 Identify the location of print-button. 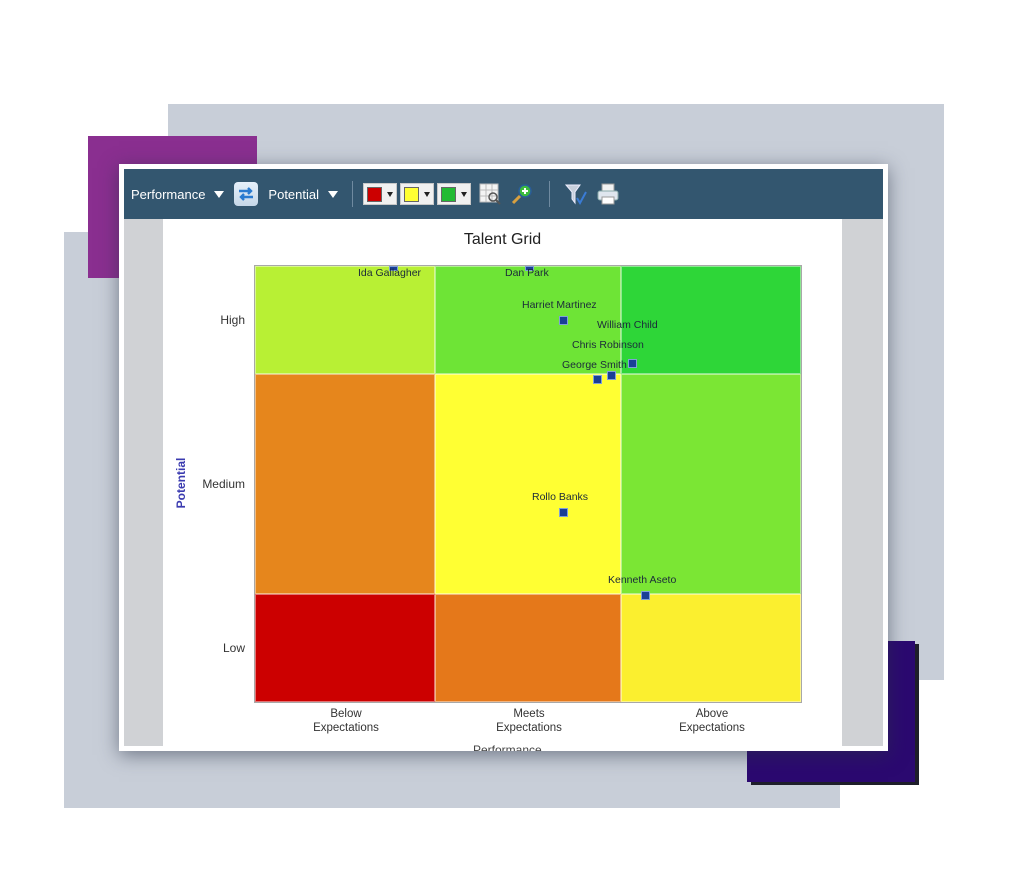
(608, 194).